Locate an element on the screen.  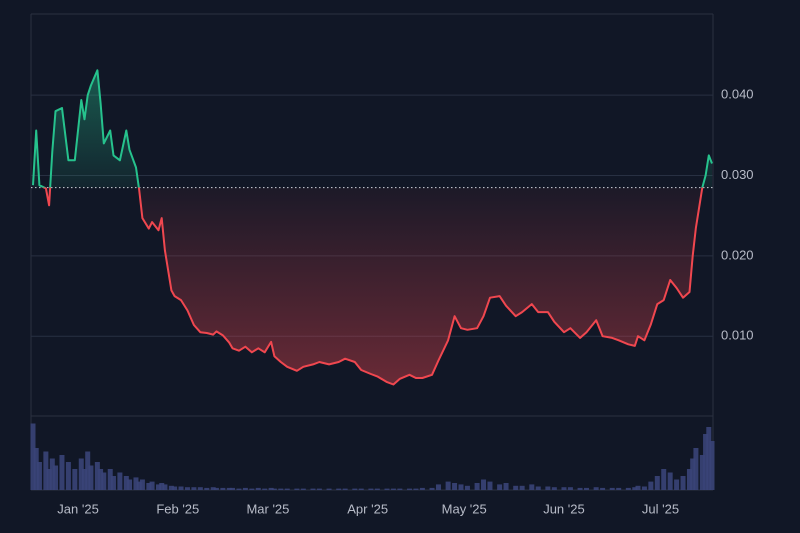
x-tick-label: Jun '25 is located at coordinates (564, 508).